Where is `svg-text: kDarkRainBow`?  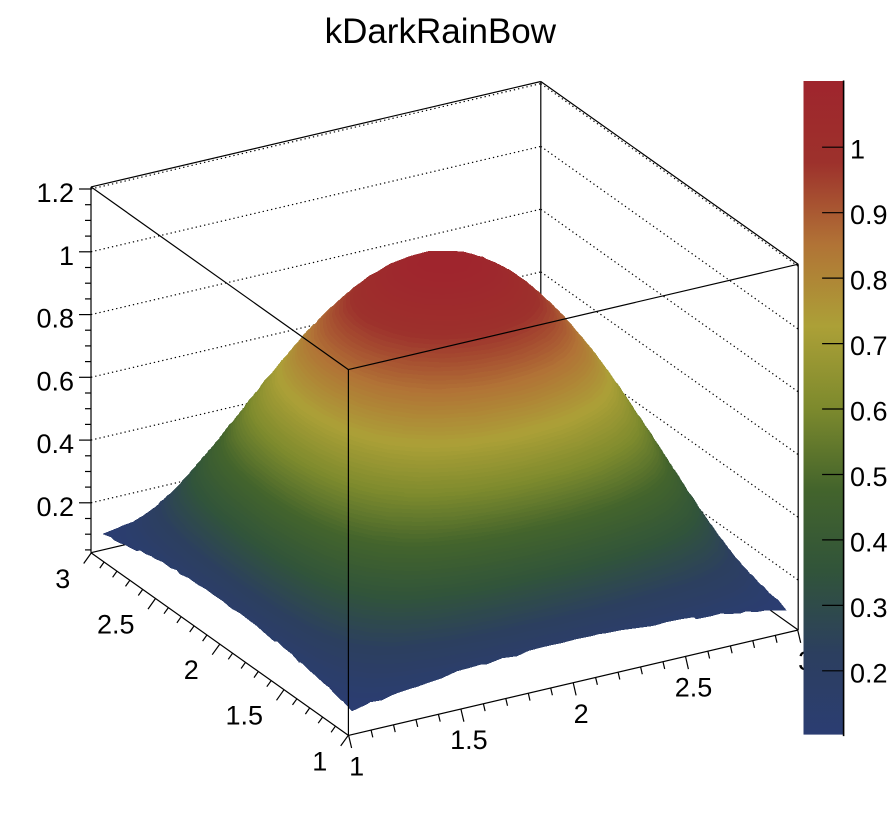 svg-text: kDarkRainBow is located at coordinates (441, 31).